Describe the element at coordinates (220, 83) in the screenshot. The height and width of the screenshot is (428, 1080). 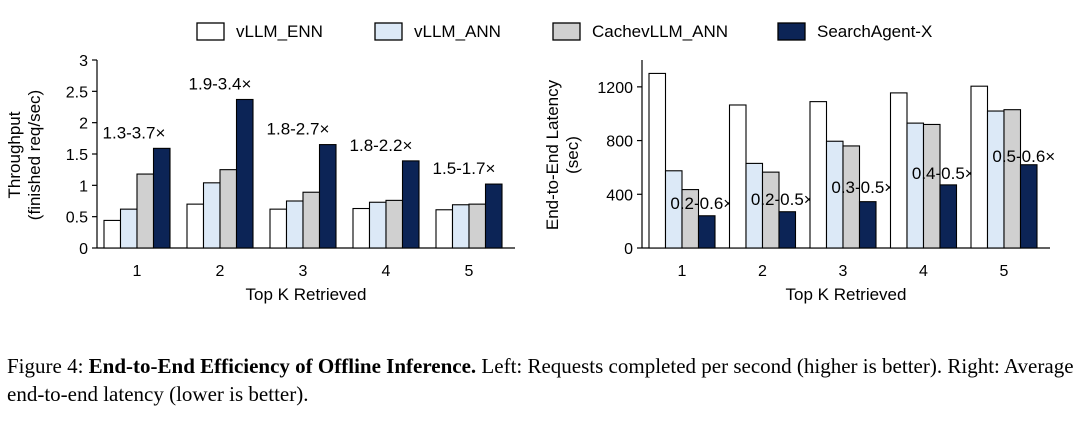
I see `speedup-annotation: 1.9-3.4×` at that location.